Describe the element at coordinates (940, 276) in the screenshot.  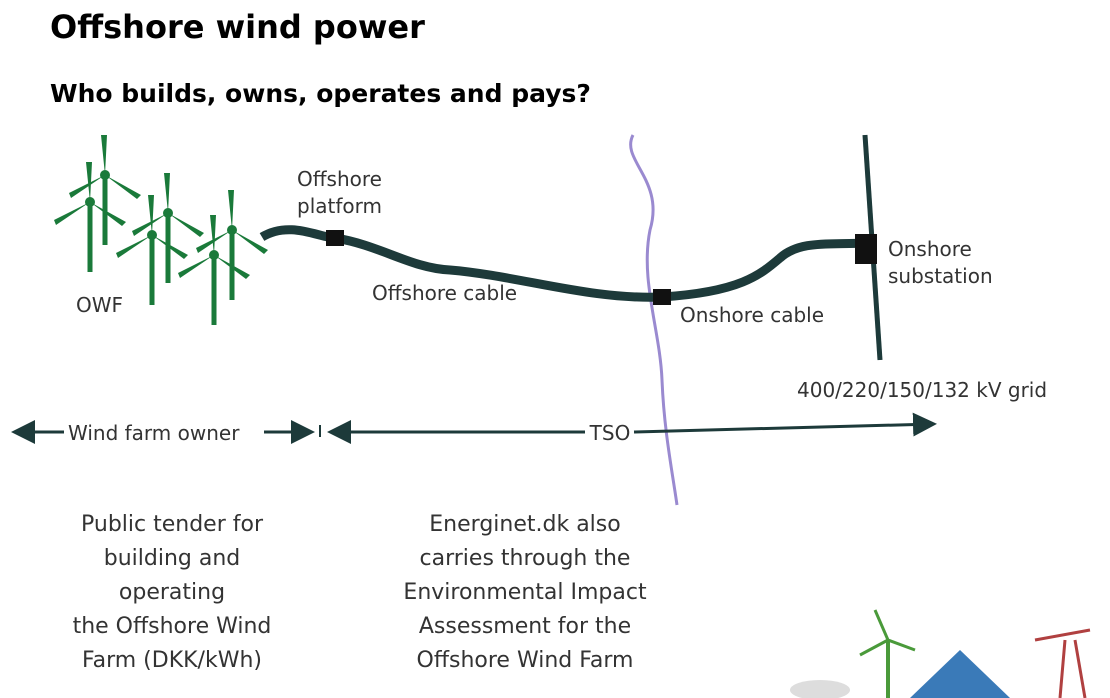
I see `line: substation` at that location.